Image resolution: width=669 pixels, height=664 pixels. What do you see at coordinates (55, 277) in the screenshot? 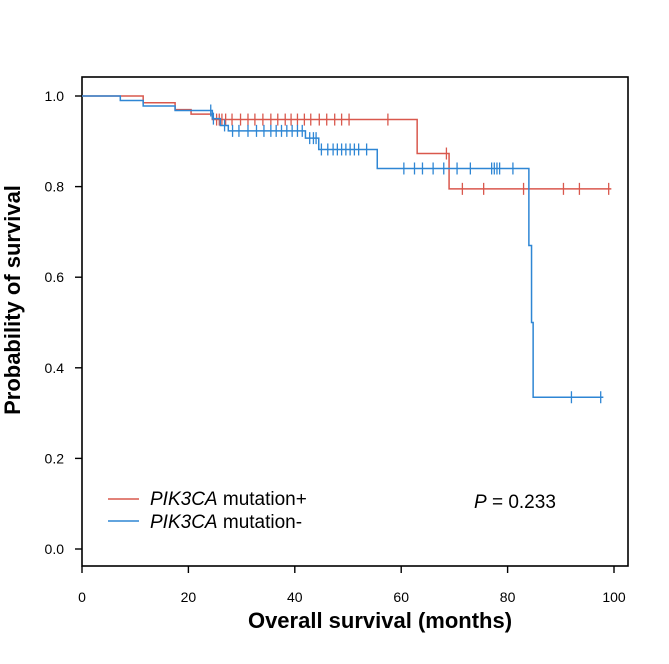
I see `y-tick-label: 0.6` at bounding box center [55, 277].